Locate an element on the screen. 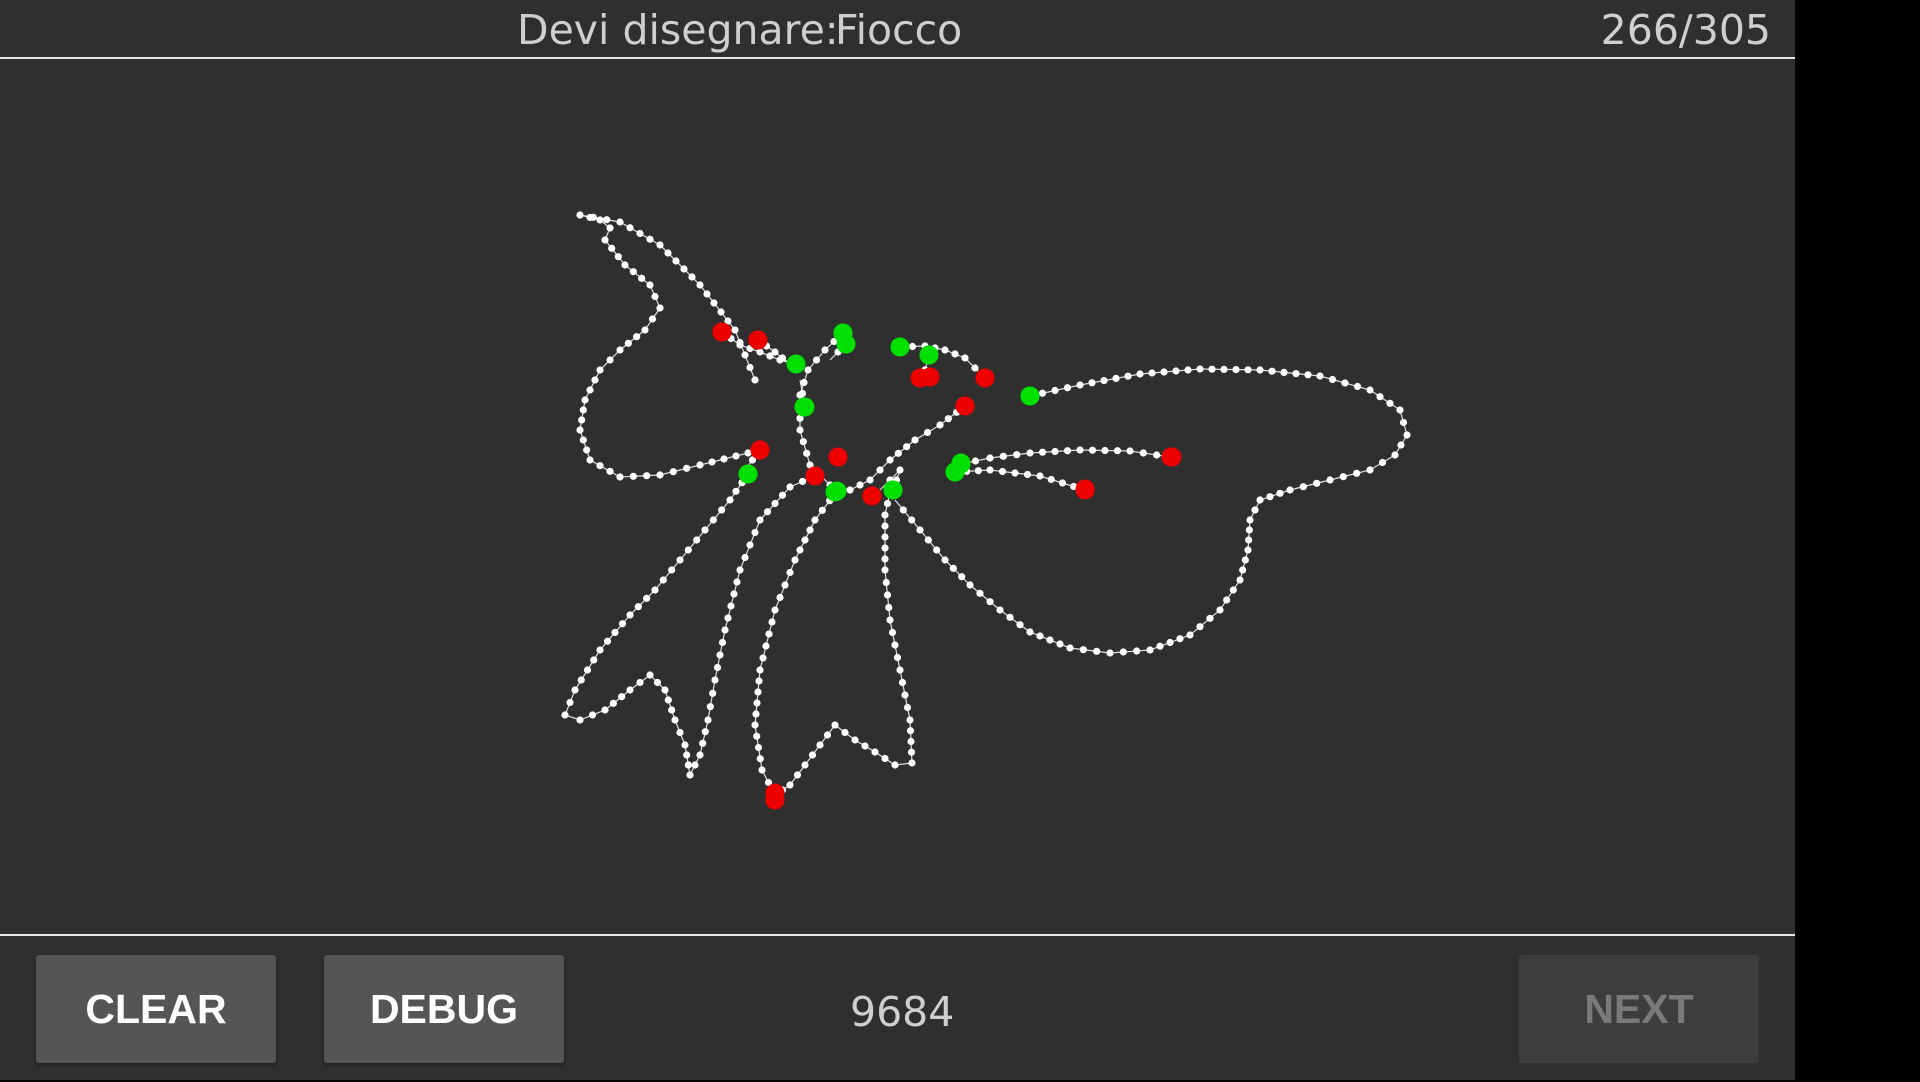 Image resolution: width=1920 pixels, height=1082 pixels. clear-button: CLEAR is located at coordinates (156, 1009).